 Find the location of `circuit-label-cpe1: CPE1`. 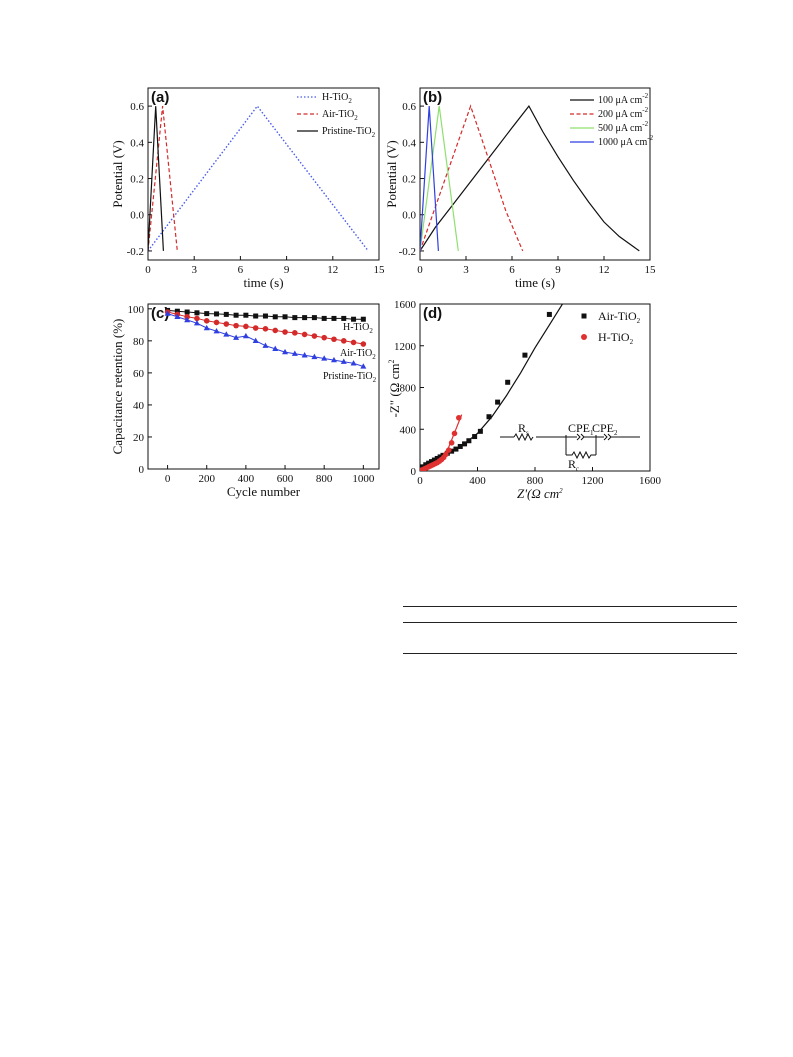

circuit-label-cpe1: CPE1 is located at coordinates (581, 429).